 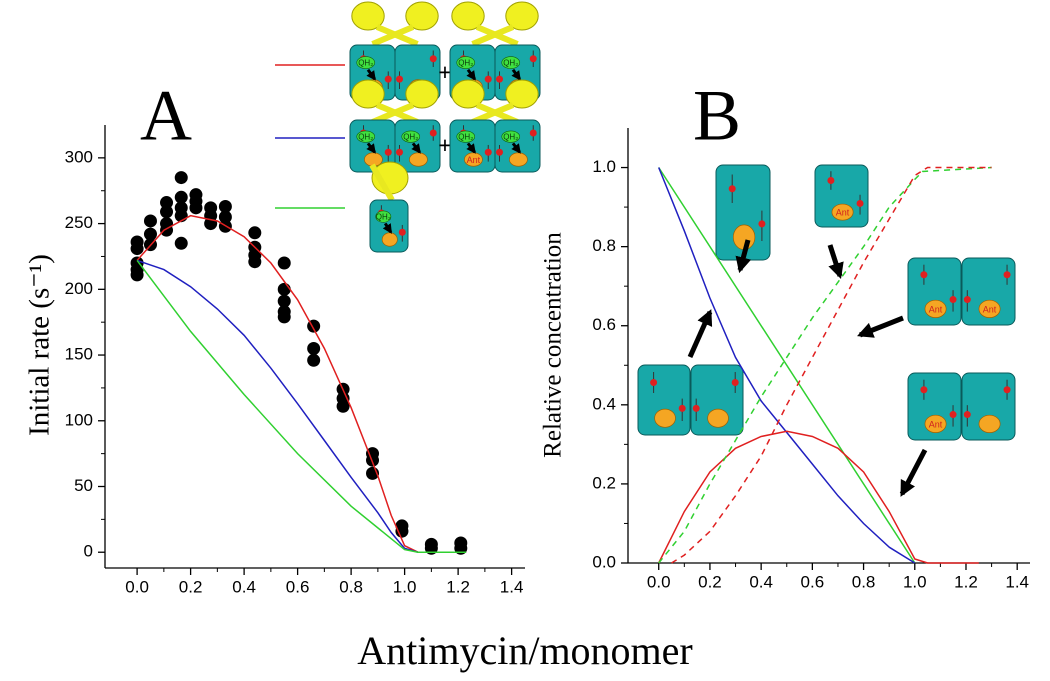 What do you see at coordinates (659, 581) in the screenshot?
I see `x-tick-label: 0.0` at bounding box center [659, 581].